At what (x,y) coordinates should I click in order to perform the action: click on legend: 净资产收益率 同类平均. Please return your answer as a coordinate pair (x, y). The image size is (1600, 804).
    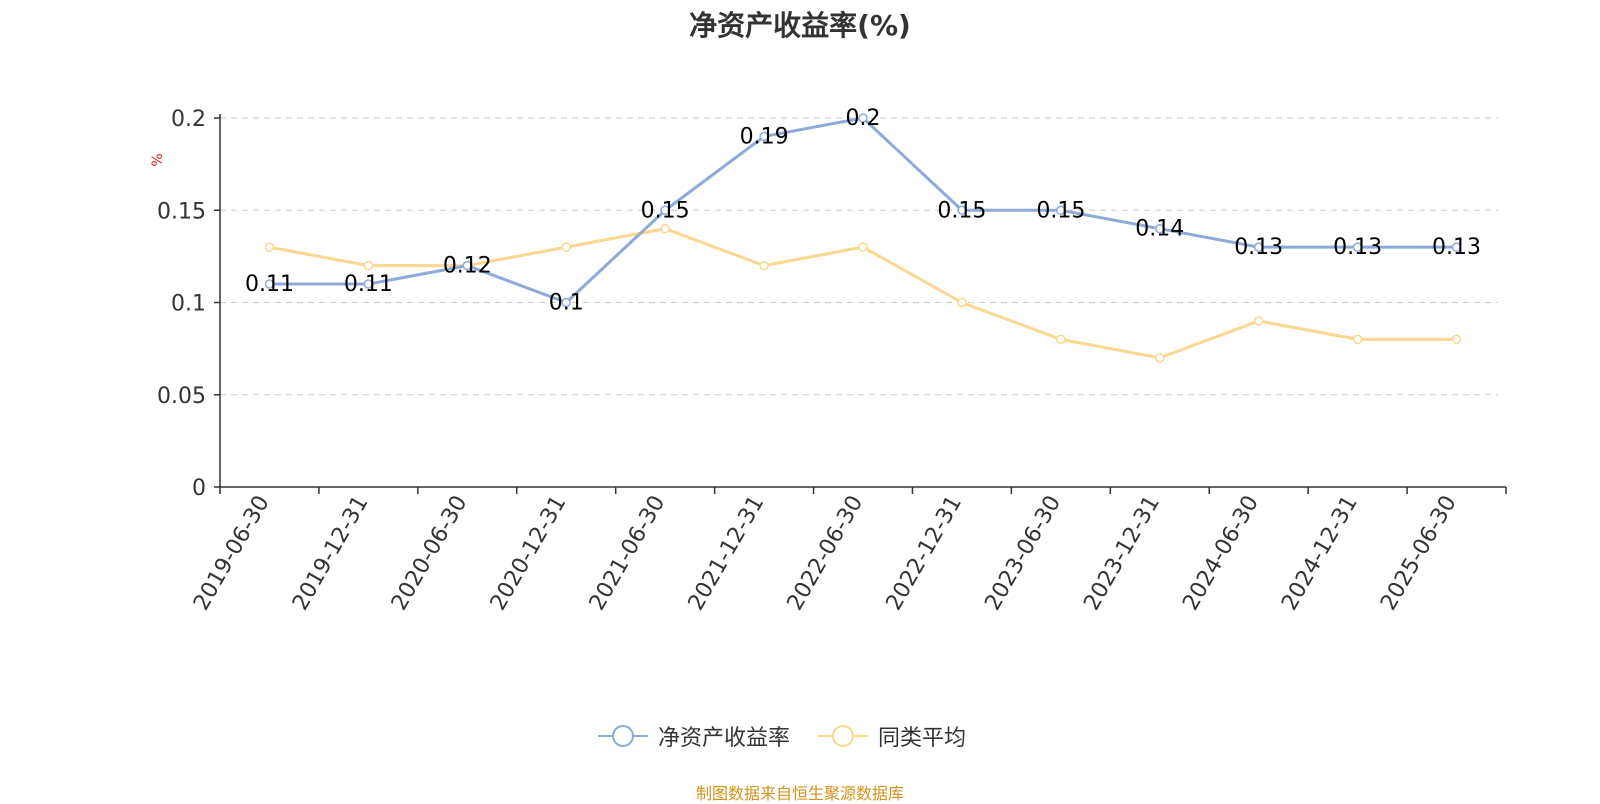
    Looking at the image, I should click on (800, 740).